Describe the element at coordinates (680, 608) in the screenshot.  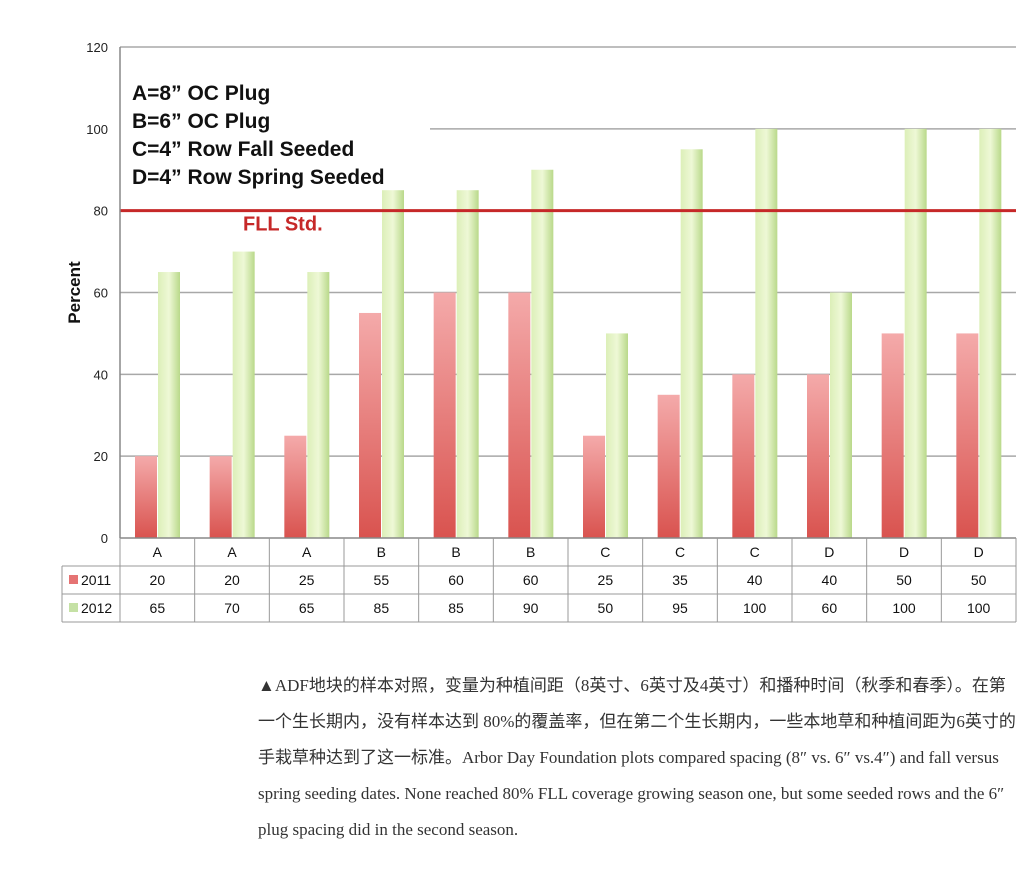
I see `data-label-2012: 95` at that location.